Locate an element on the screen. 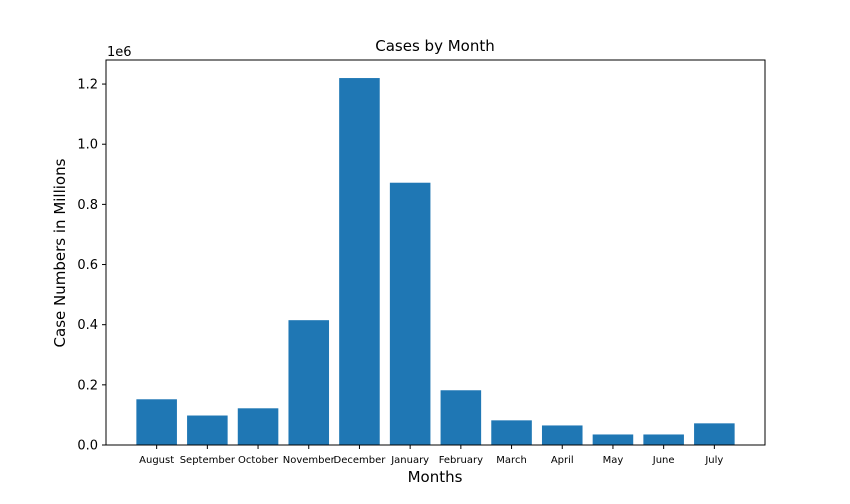  x-tick-label: December is located at coordinates (360, 460).